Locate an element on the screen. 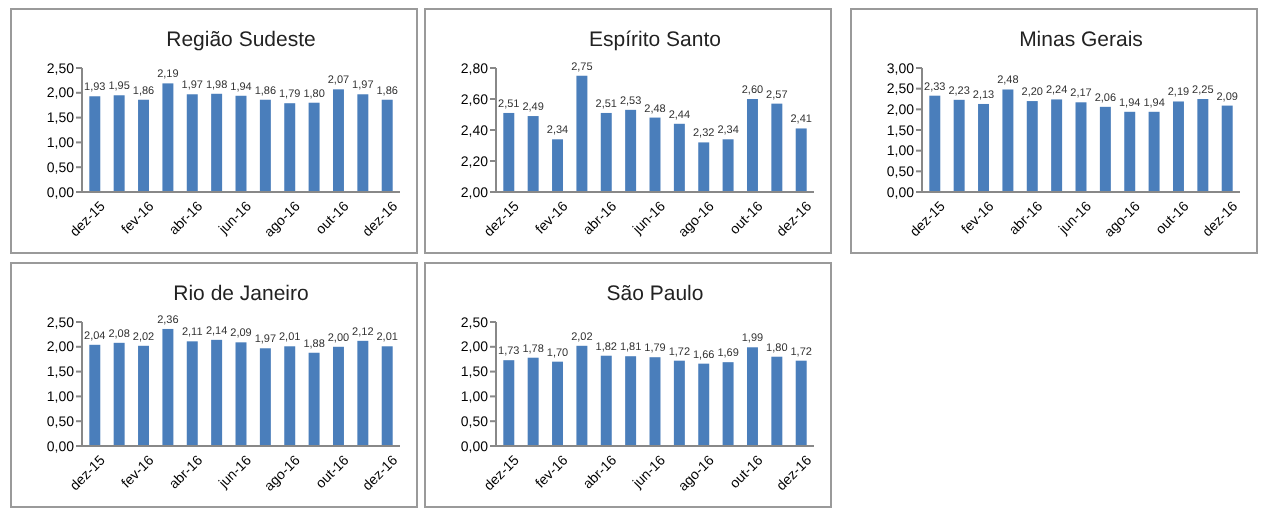  chart-title: Espírito Santo is located at coordinates (655, 40).